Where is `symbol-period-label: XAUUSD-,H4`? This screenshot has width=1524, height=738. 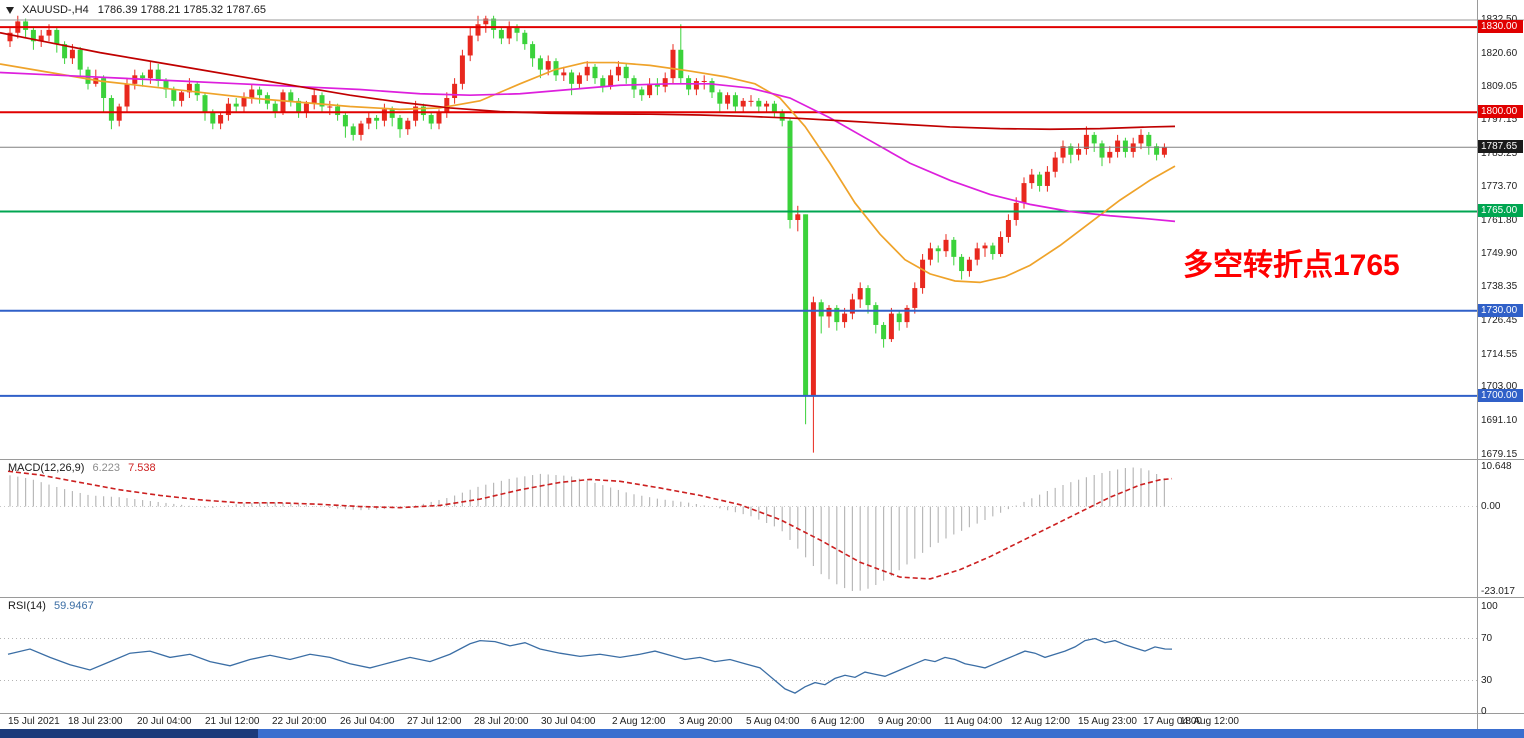
symbol-period-label: XAUUSD-,H4 is located at coordinates (55, 10).